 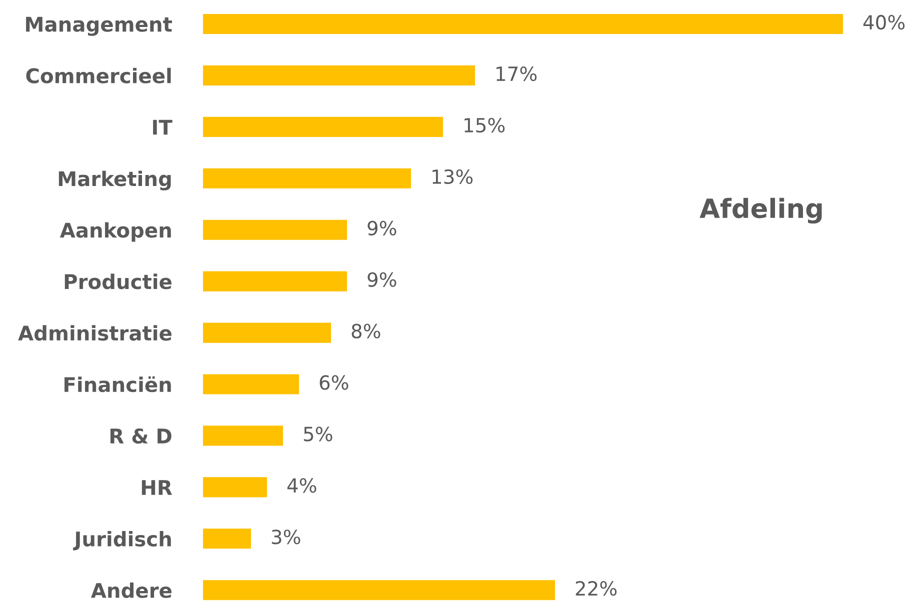 I want to click on data-label: 3%, so click(x=286, y=537).